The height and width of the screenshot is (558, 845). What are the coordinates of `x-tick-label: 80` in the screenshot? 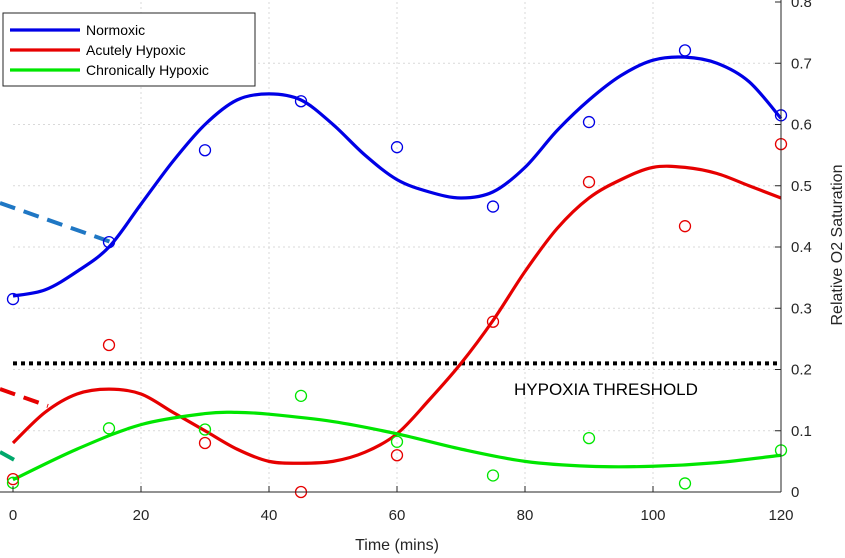 It's located at (525, 515).